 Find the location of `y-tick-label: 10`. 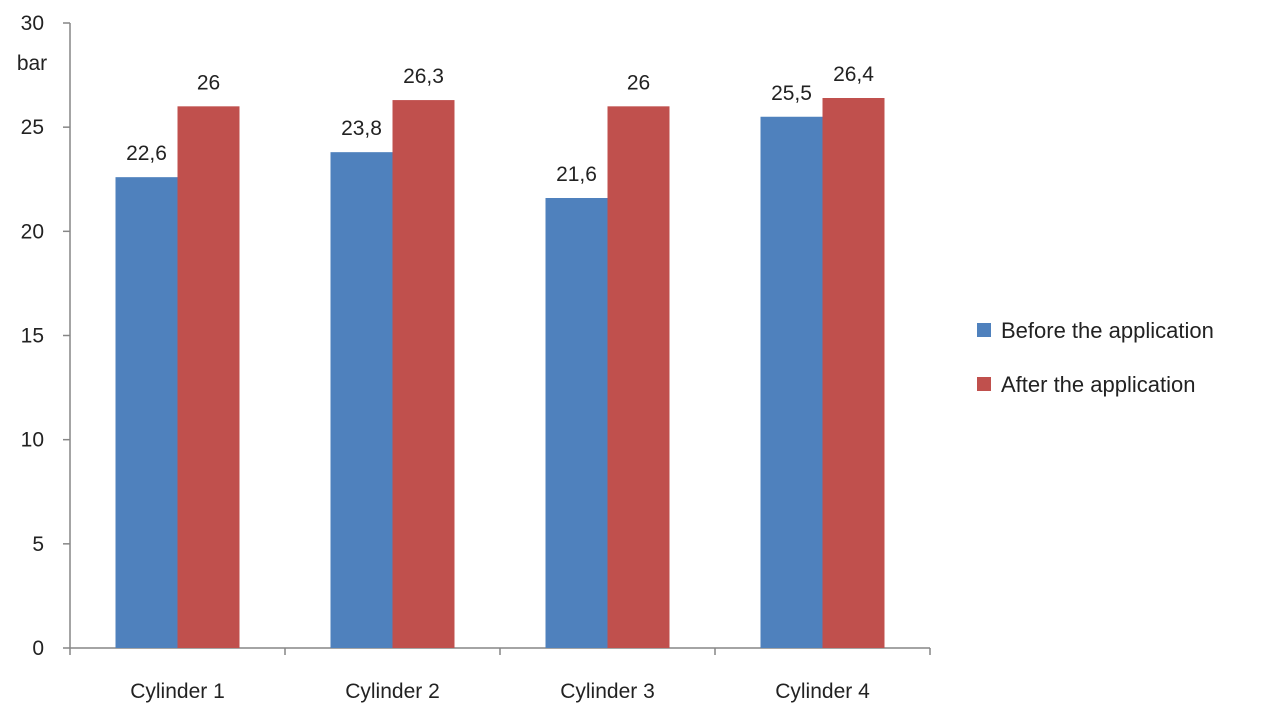

y-tick-label: 10 is located at coordinates (32, 440).